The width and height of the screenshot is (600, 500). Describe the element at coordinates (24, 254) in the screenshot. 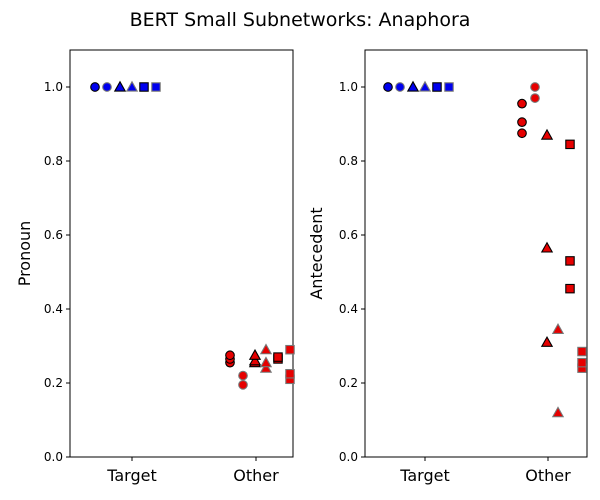

I see `y-axis-label: Pronoun` at that location.